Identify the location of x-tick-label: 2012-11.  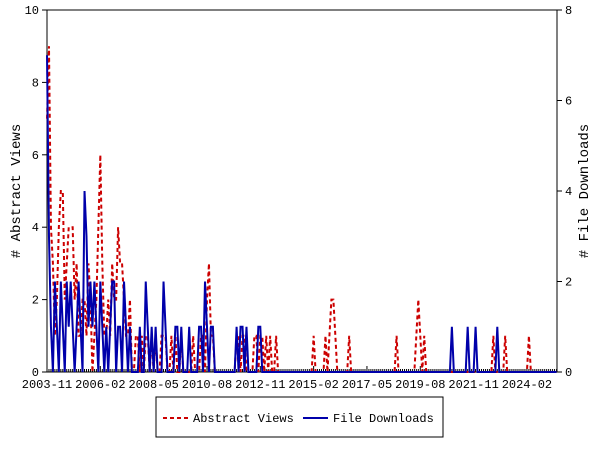
(260, 385).